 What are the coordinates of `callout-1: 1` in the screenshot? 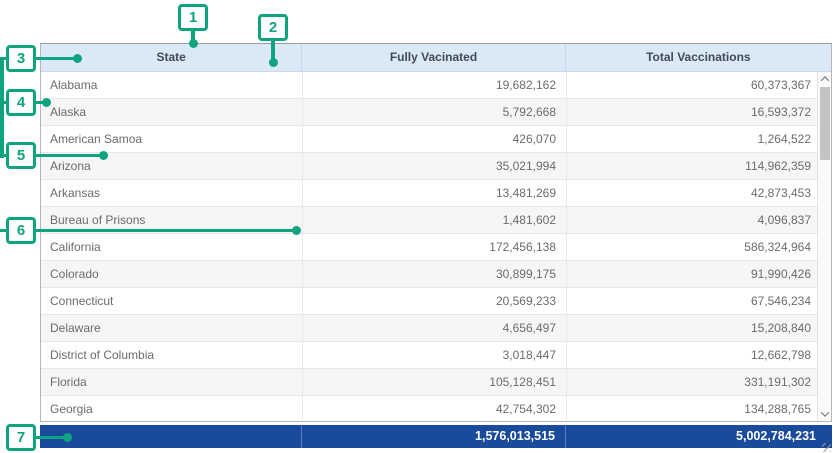 It's located at (193, 17).